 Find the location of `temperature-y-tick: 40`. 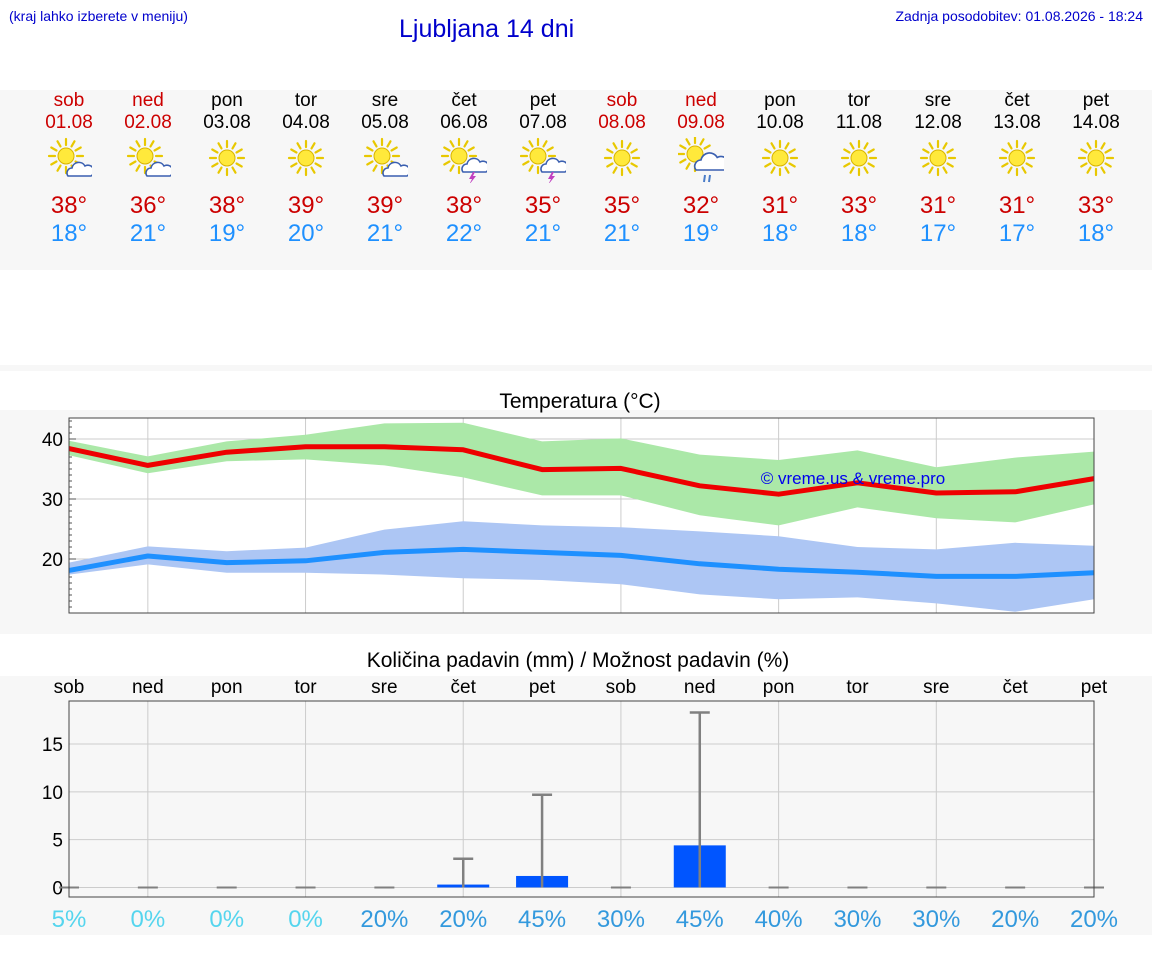

temperature-y-tick: 40 is located at coordinates (52, 440).